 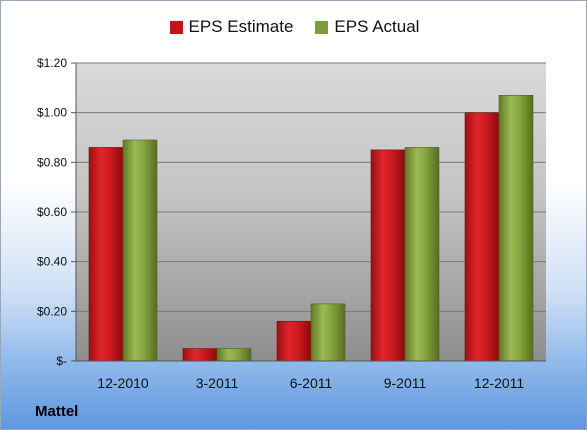 I want to click on y-tick-label: $0.40, so click(x=52, y=262).